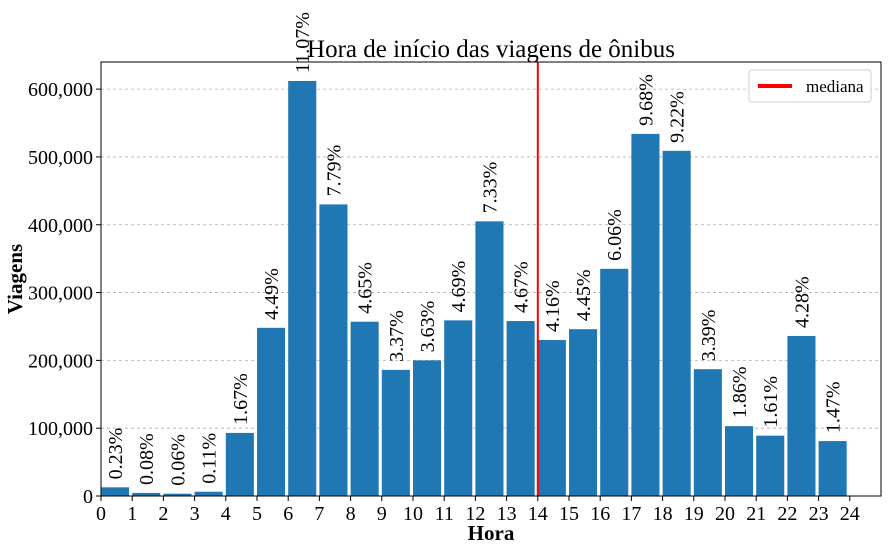 This screenshot has height=550, width=889. What do you see at coordinates (60, 361) in the screenshot?
I see `y-tick-label: 200,000` at bounding box center [60, 361].